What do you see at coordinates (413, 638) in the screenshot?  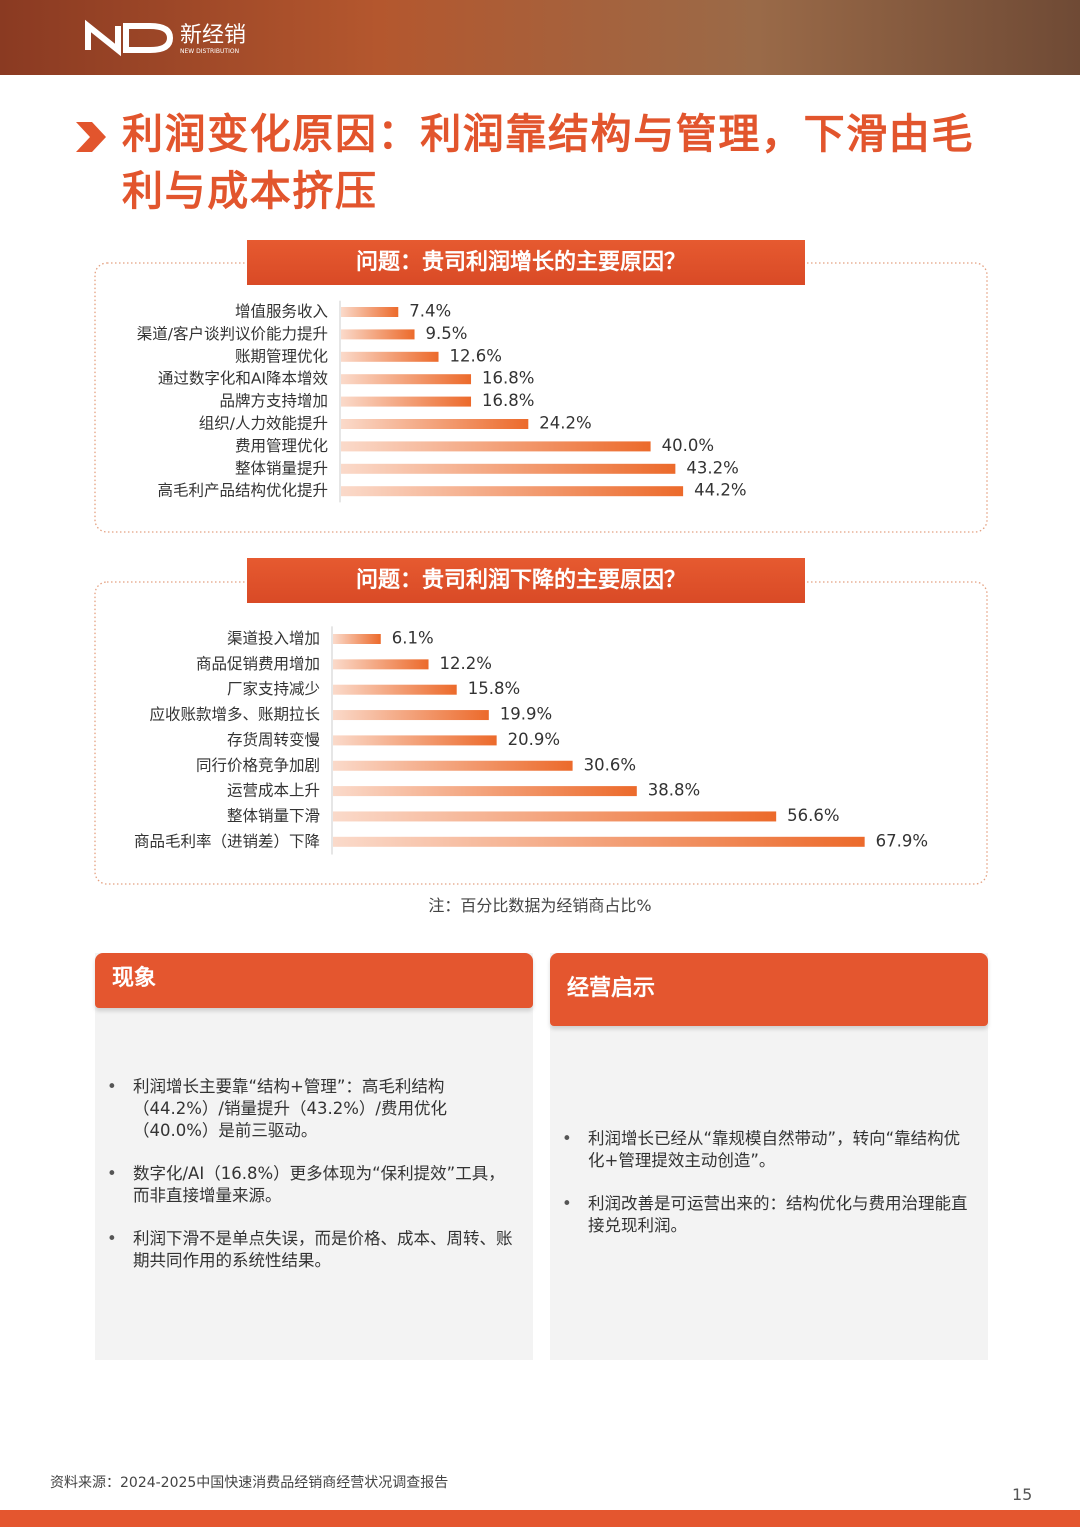 I see `value-label: 6.1%` at bounding box center [413, 638].